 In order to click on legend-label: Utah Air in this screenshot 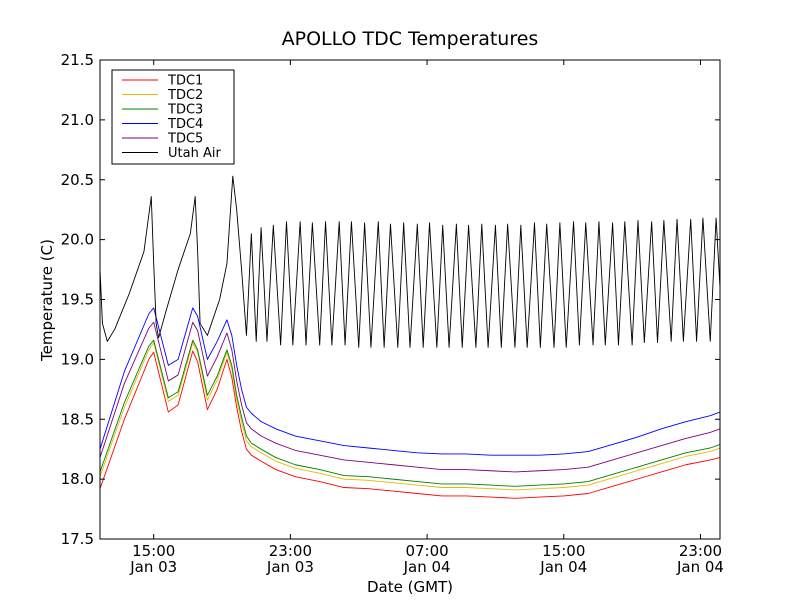, I will do `click(194, 153)`.